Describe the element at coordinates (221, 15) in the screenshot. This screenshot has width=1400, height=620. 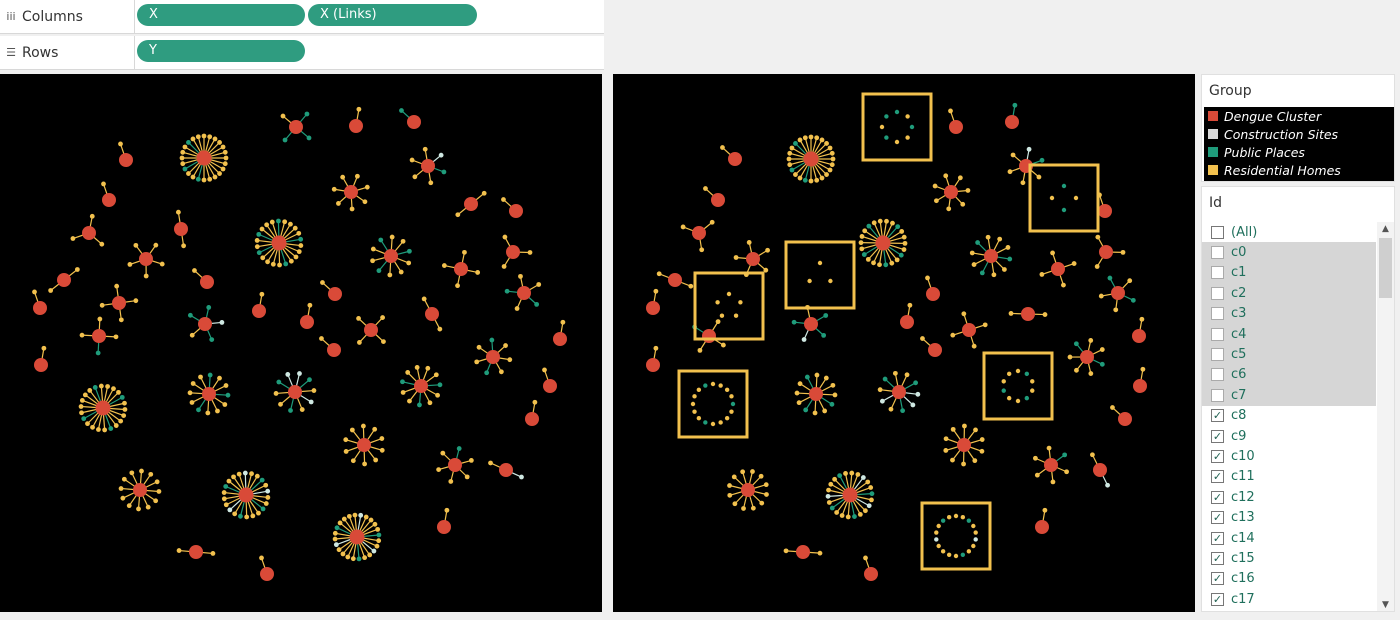
I see `columns-pill-x: X` at that location.